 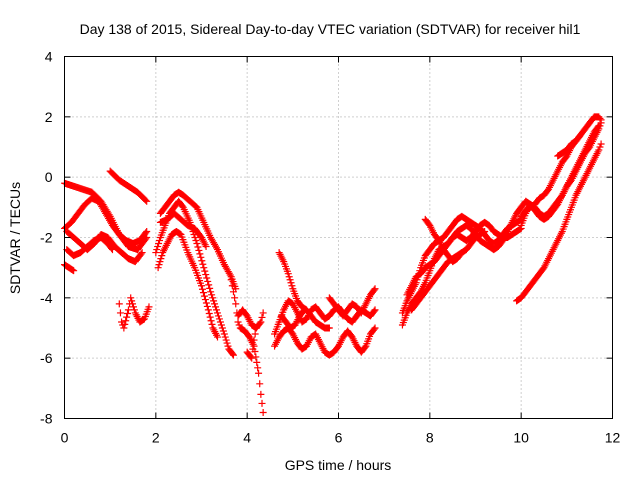 I want to click on y-tick-label: 2, so click(x=49, y=117).